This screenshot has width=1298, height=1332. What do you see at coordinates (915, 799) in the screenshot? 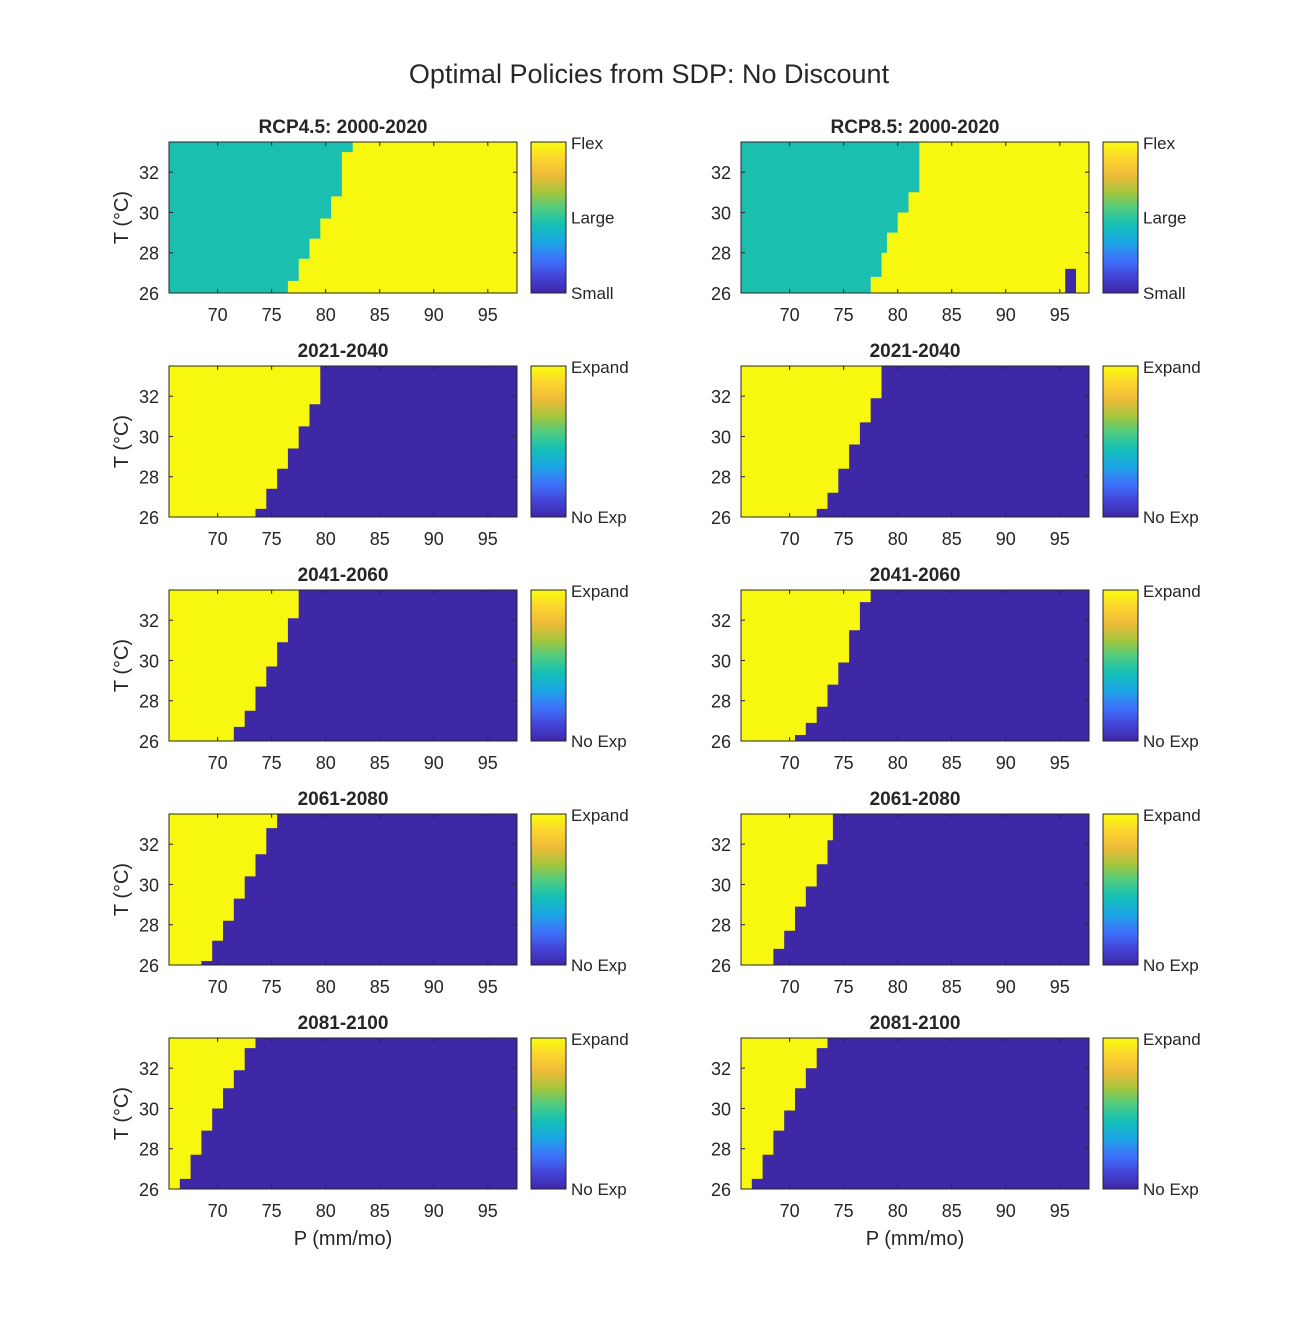
I see `panel-title: 2061-2080` at bounding box center [915, 799].